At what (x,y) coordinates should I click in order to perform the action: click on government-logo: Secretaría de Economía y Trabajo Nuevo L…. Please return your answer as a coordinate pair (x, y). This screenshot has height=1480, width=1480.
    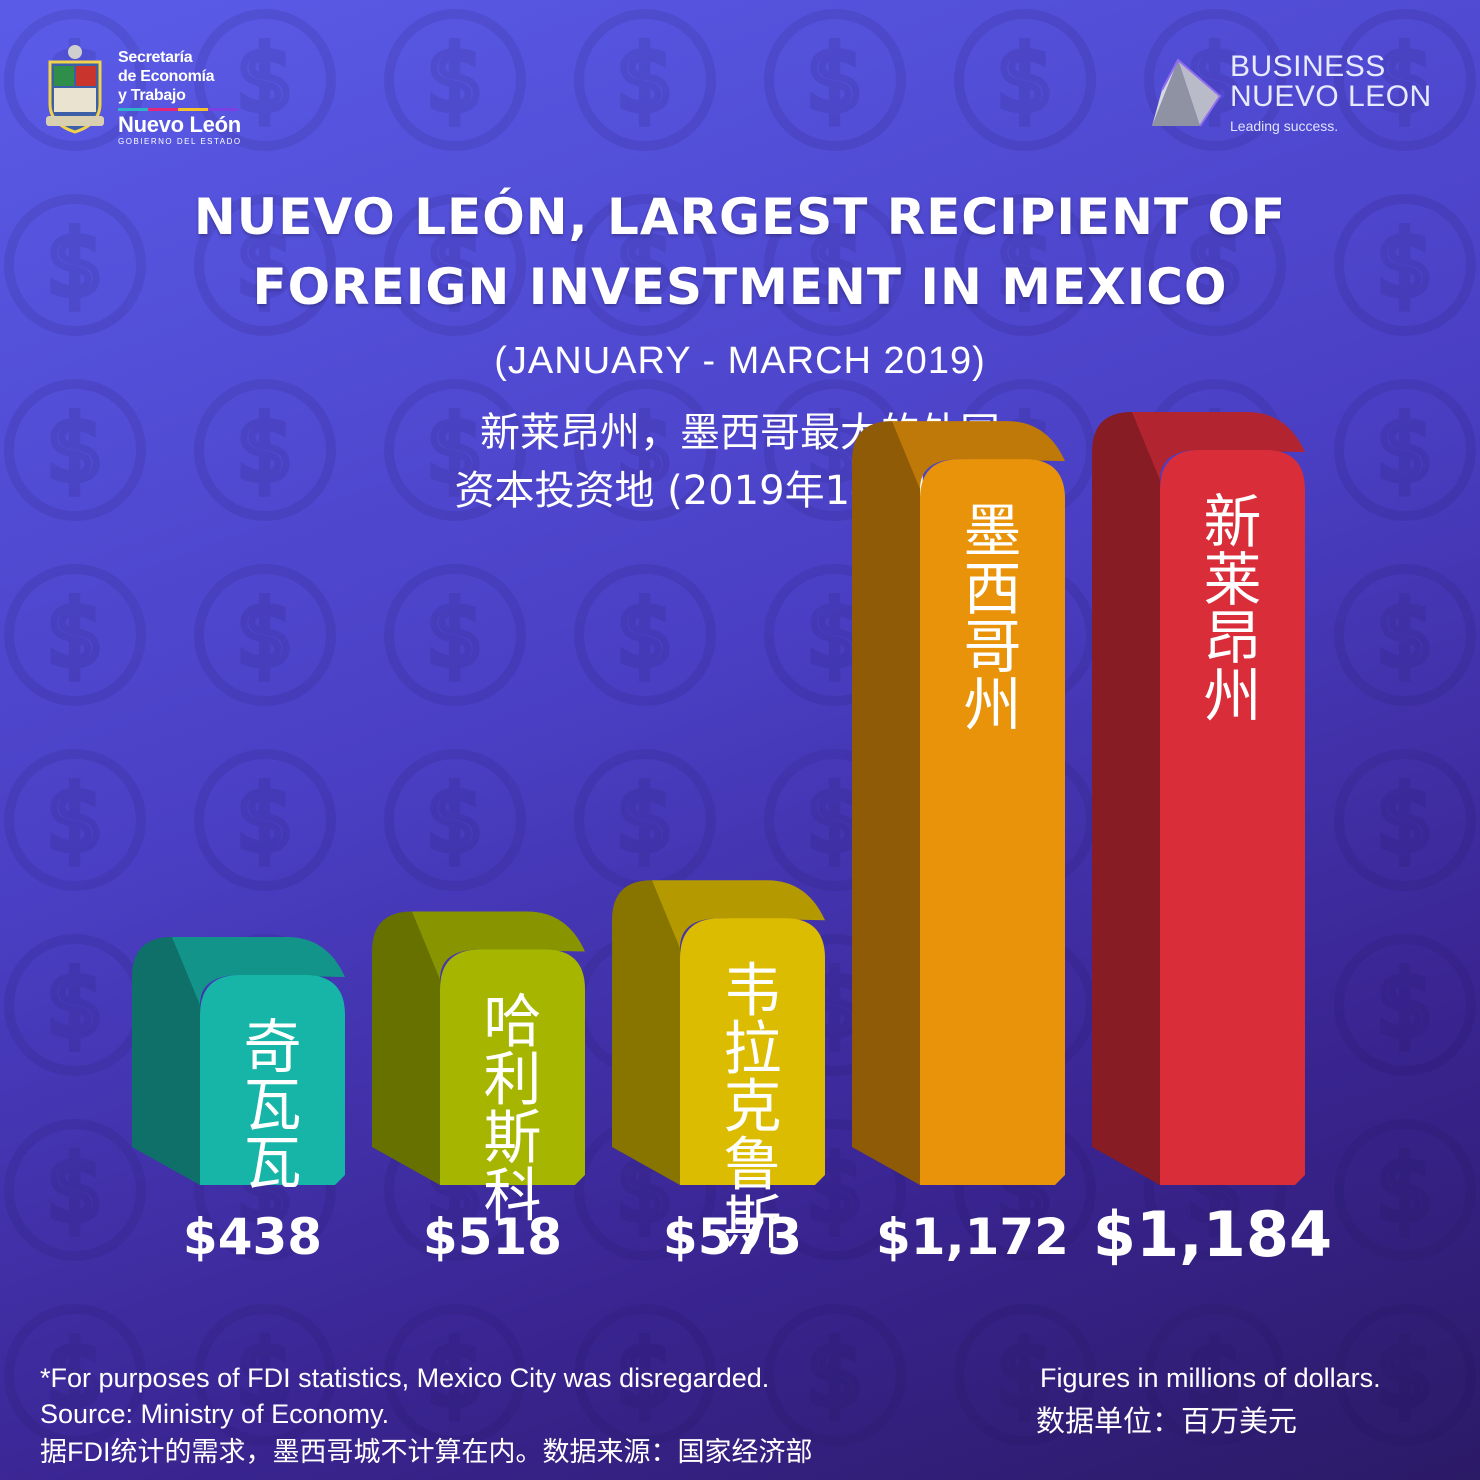
    Looking at the image, I should click on (152, 99).